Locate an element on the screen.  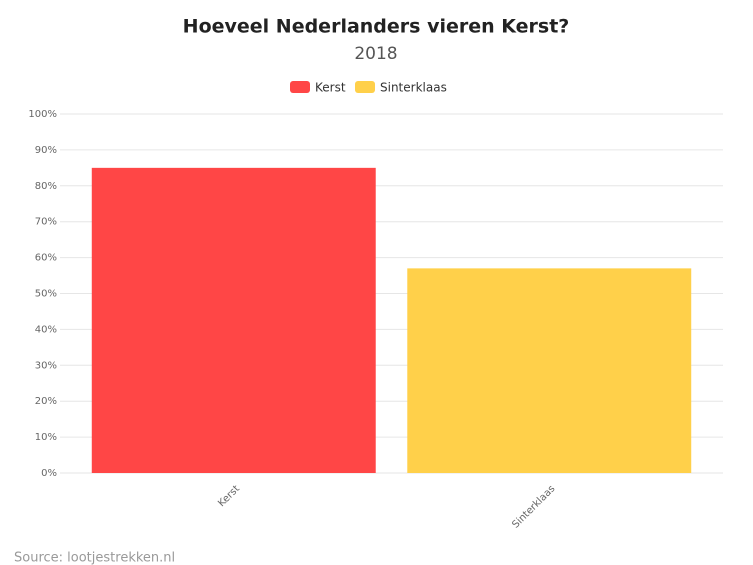
y-tick-label: 90% is located at coordinates (46, 150).